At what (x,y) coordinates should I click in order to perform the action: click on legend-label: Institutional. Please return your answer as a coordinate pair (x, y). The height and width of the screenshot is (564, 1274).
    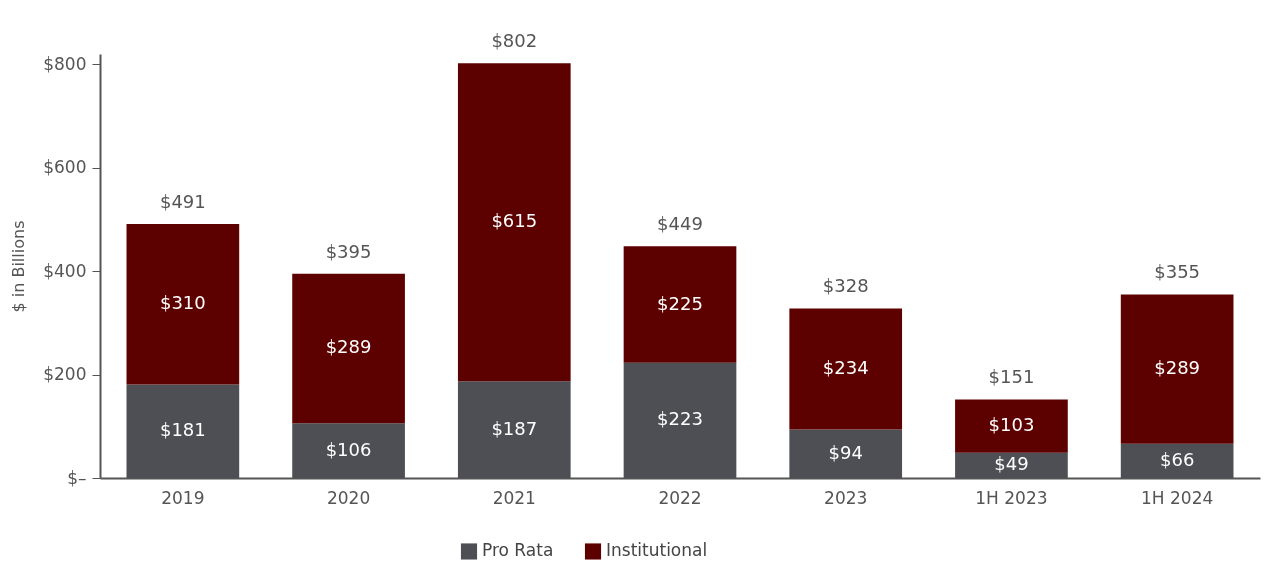
    Looking at the image, I should click on (657, 550).